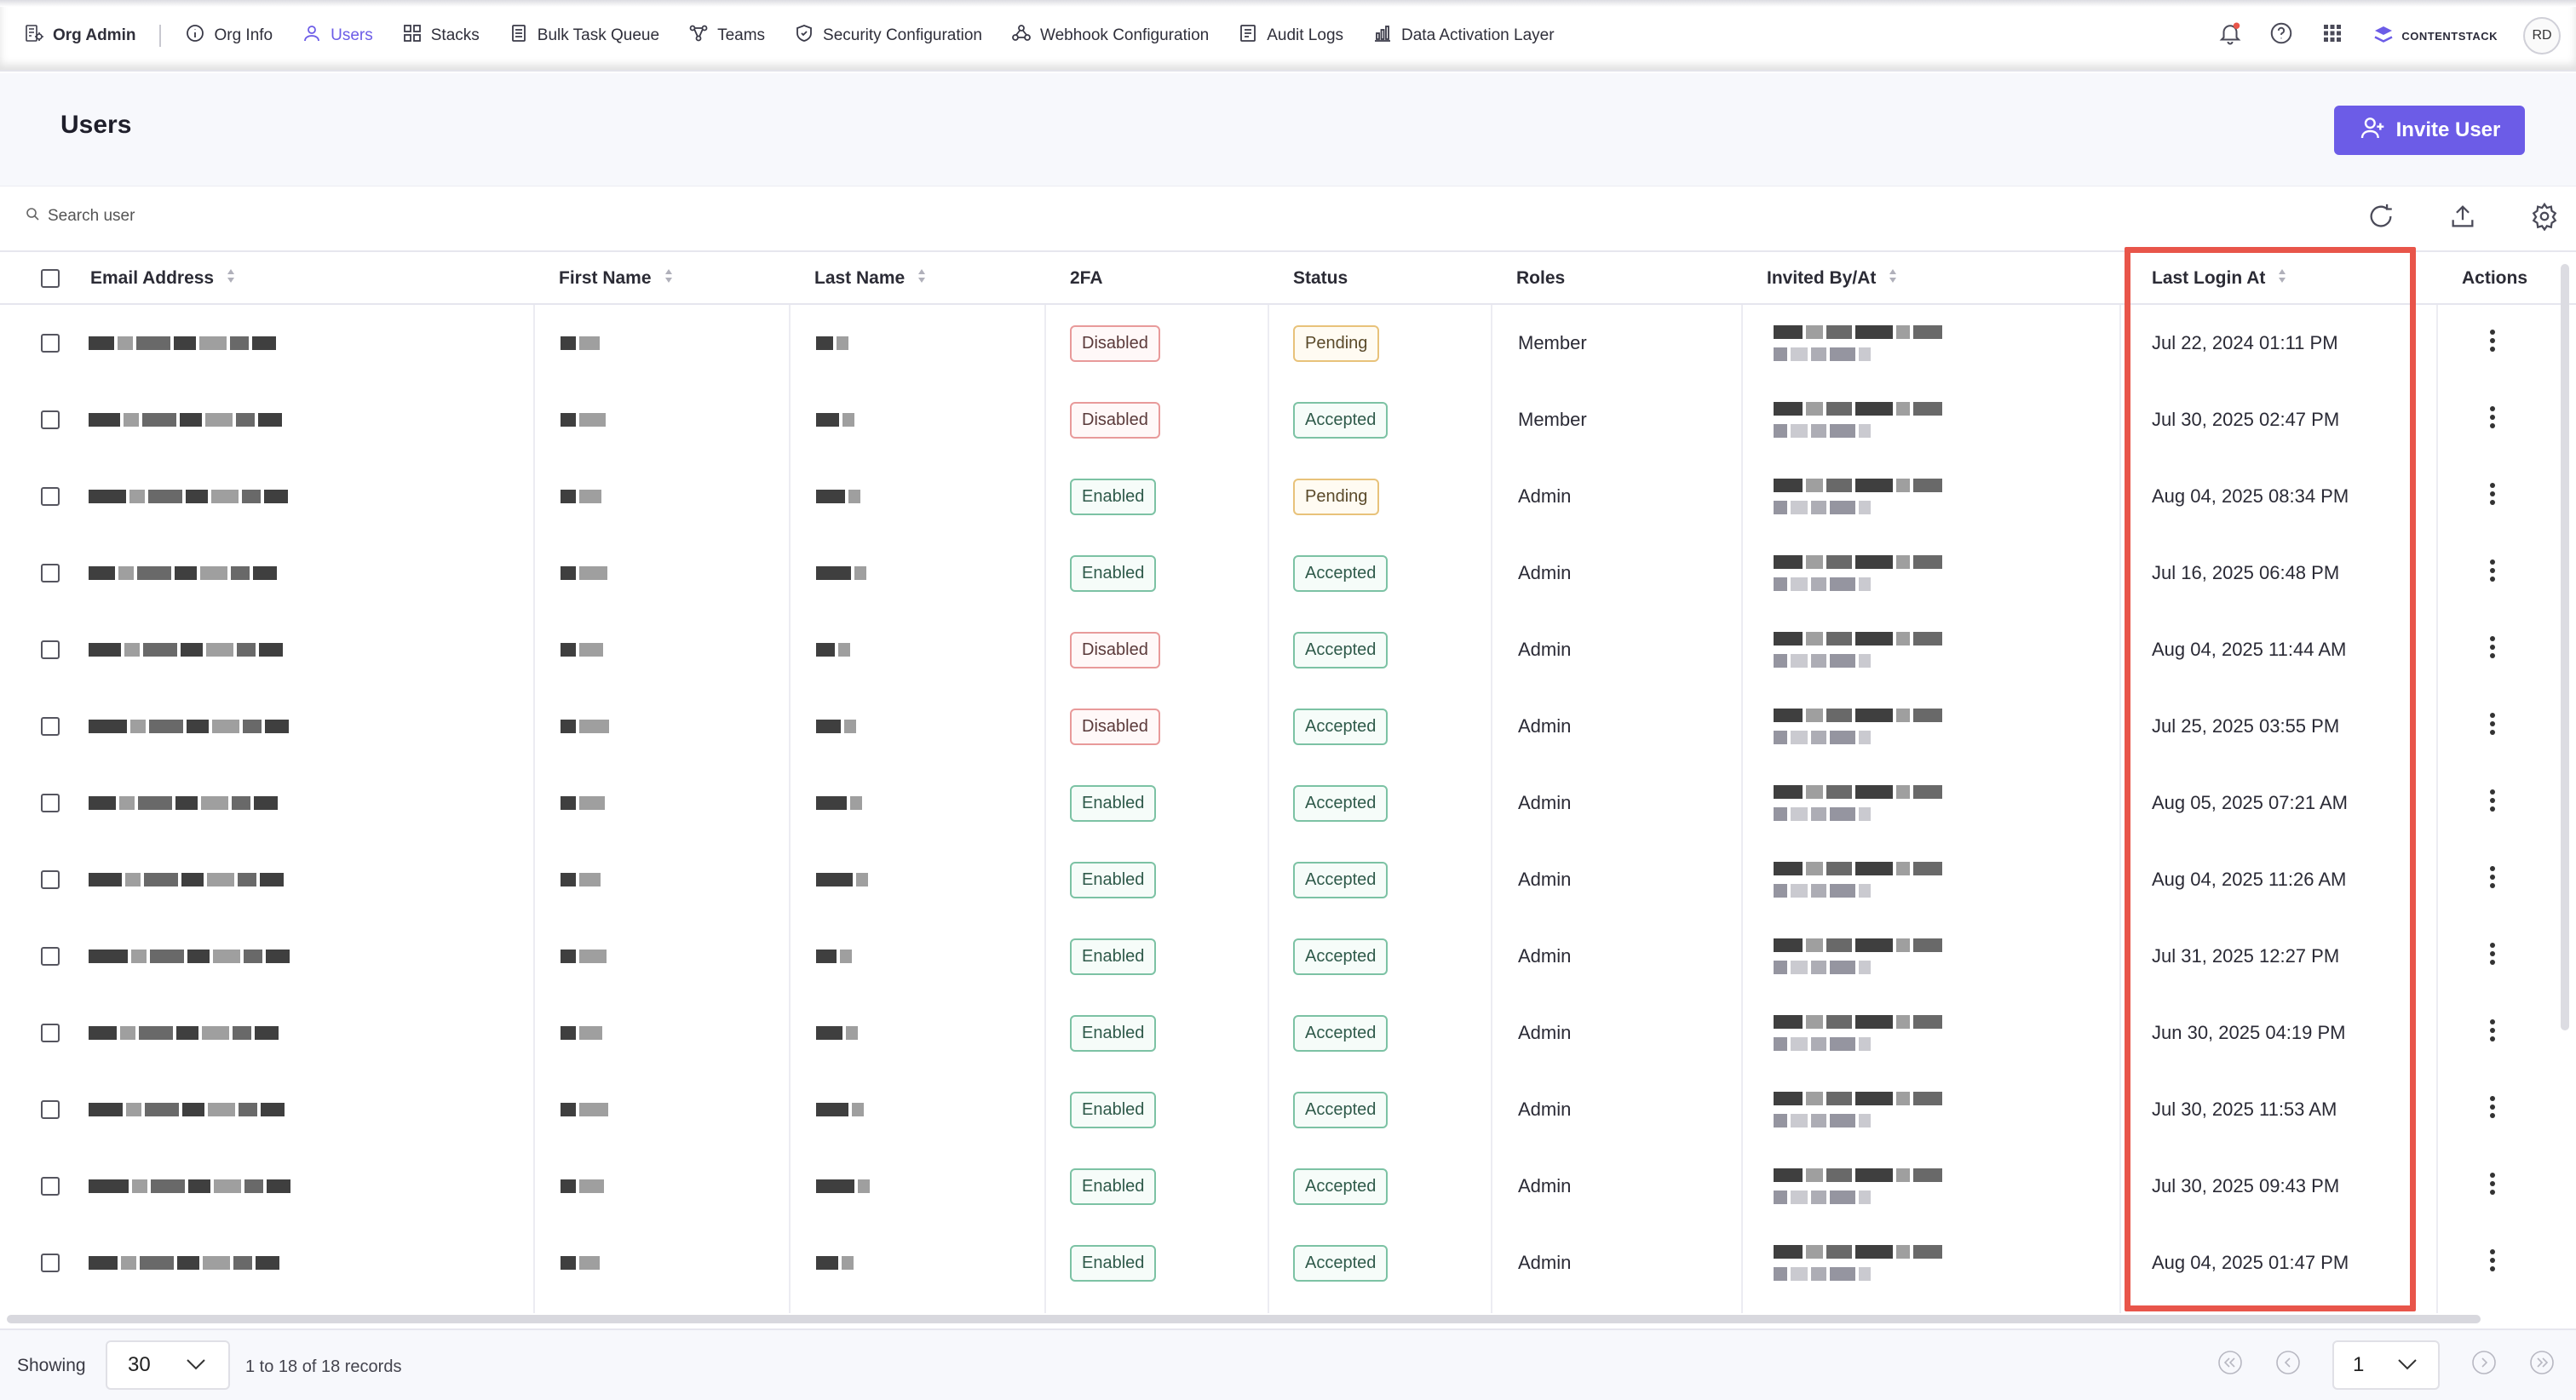 The height and width of the screenshot is (1400, 2576). What do you see at coordinates (2333, 35) in the screenshot?
I see `apps-grid-icon` at bounding box center [2333, 35].